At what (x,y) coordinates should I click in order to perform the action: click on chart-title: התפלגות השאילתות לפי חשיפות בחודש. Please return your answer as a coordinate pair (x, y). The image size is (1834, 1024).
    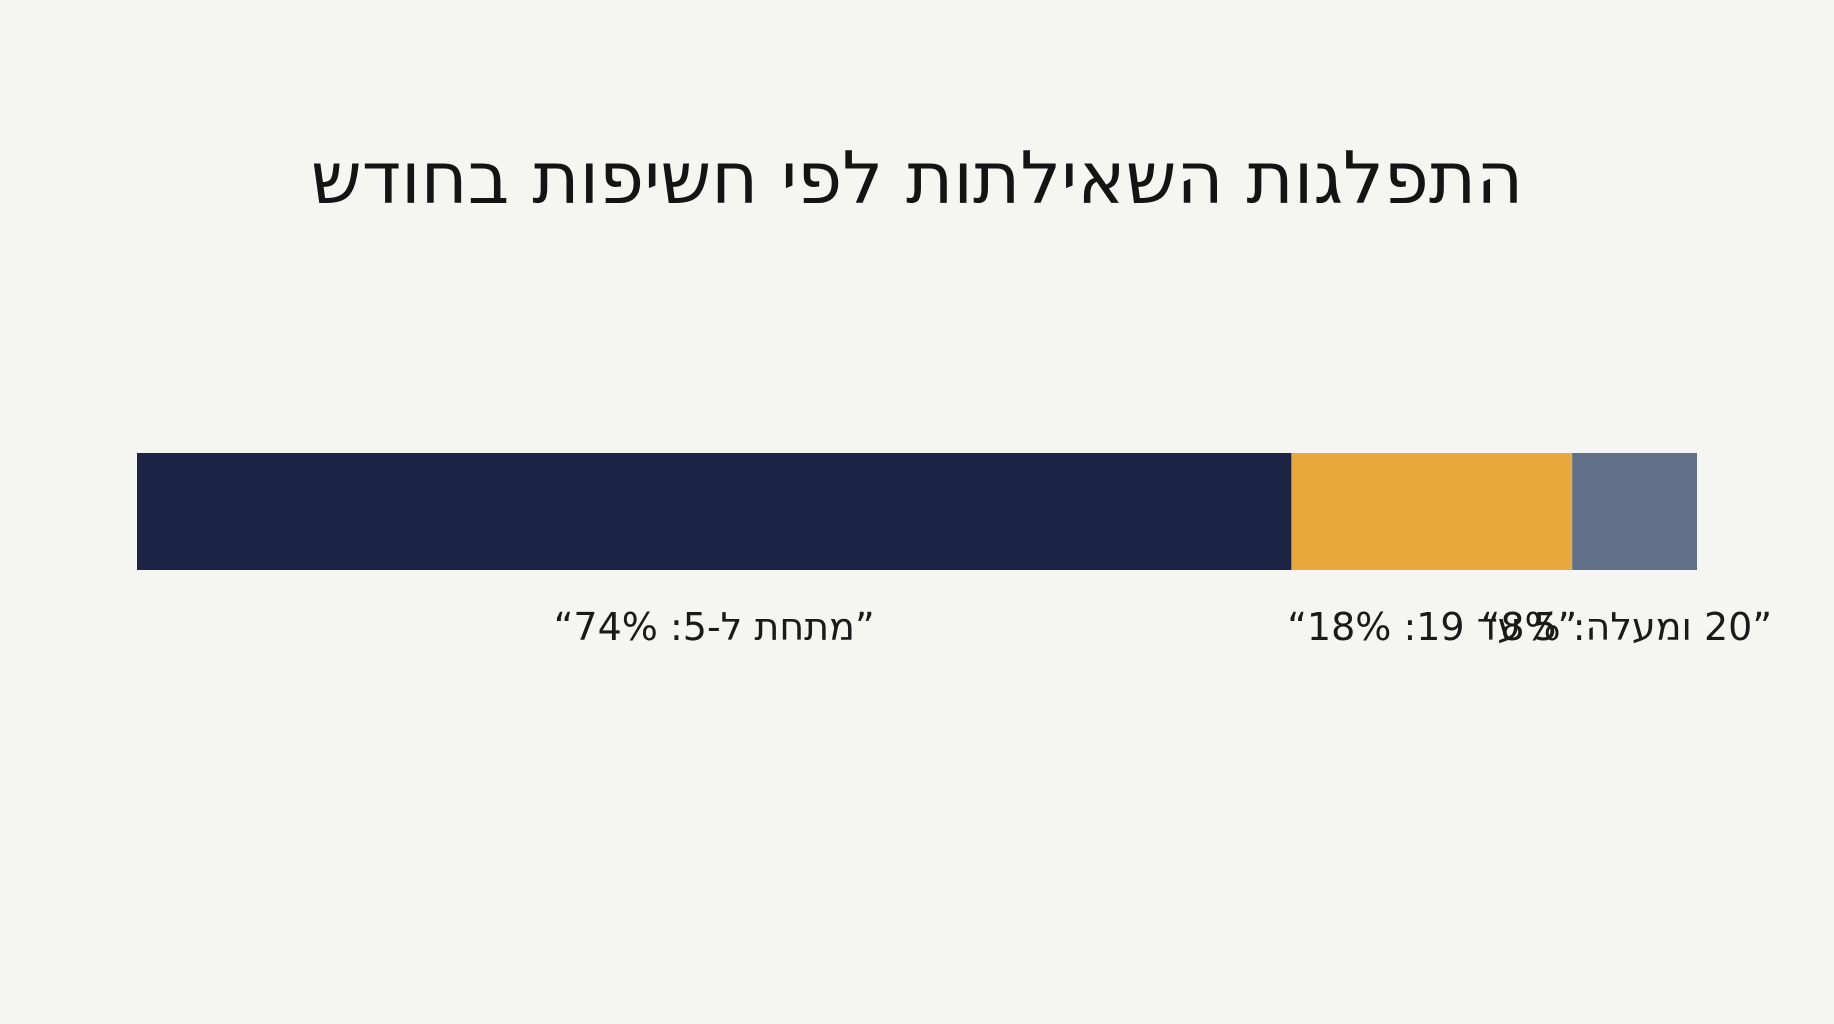
    Looking at the image, I should click on (917, 178).